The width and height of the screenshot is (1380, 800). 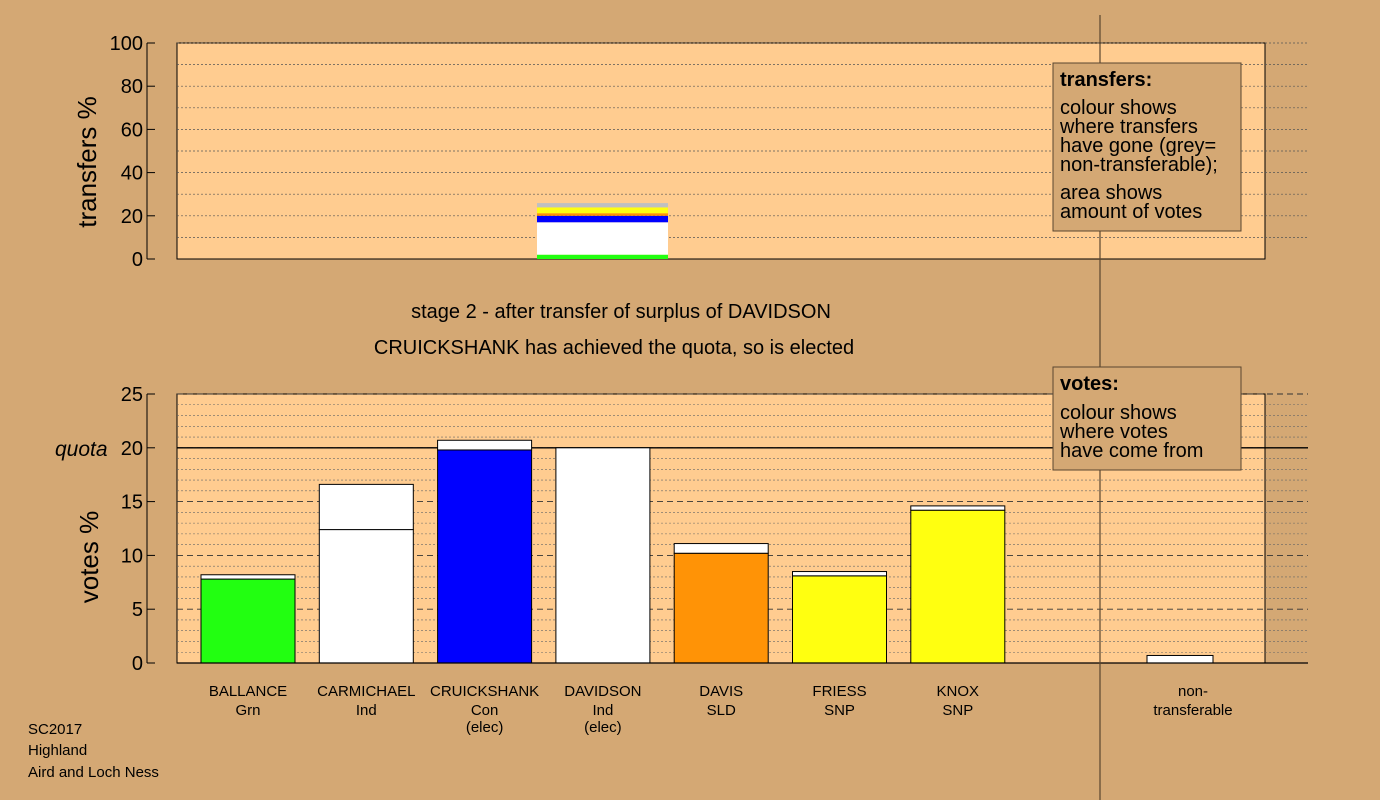 What do you see at coordinates (366, 507) in the screenshot?
I see `bar-carmichael-transfers` at bounding box center [366, 507].